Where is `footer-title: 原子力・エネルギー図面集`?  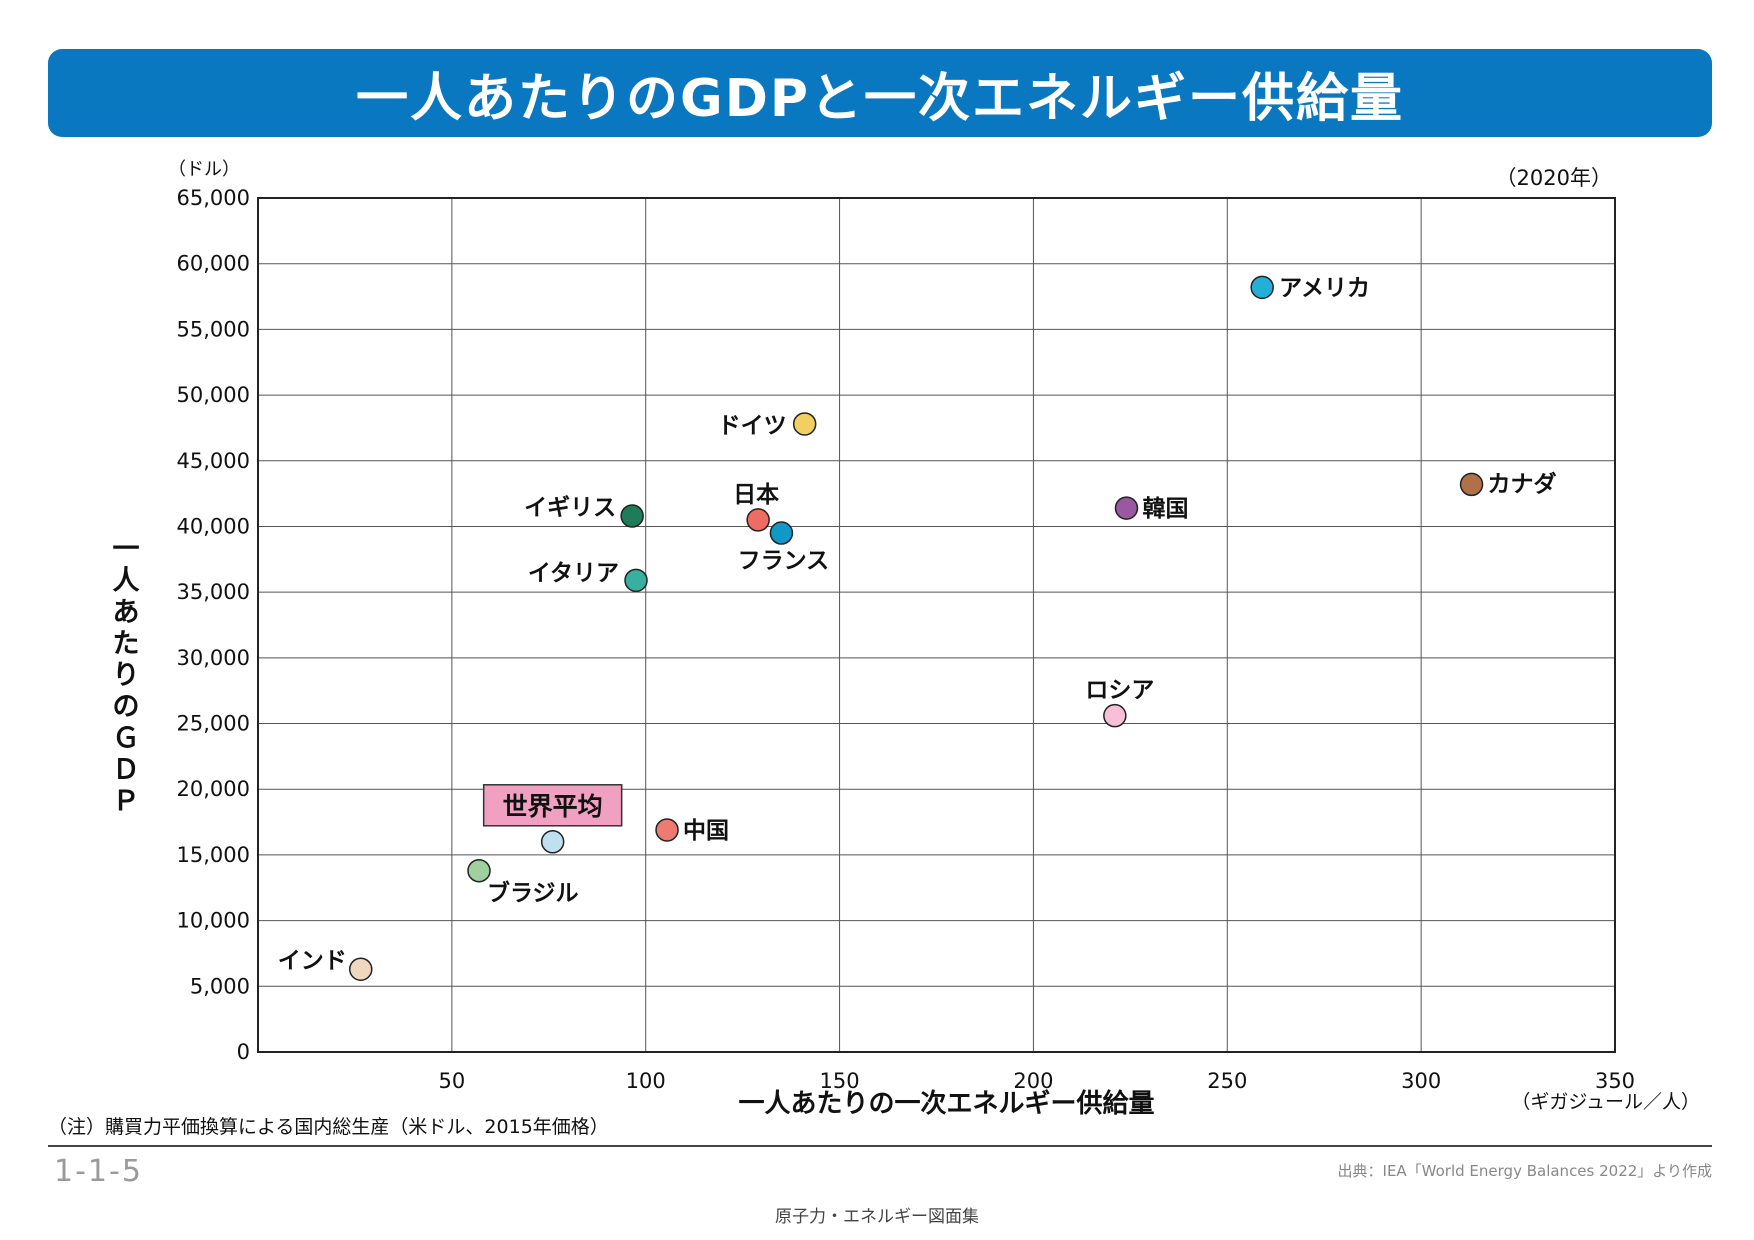 footer-title: 原子力・エネルギー図面集 is located at coordinates (877, 1217).